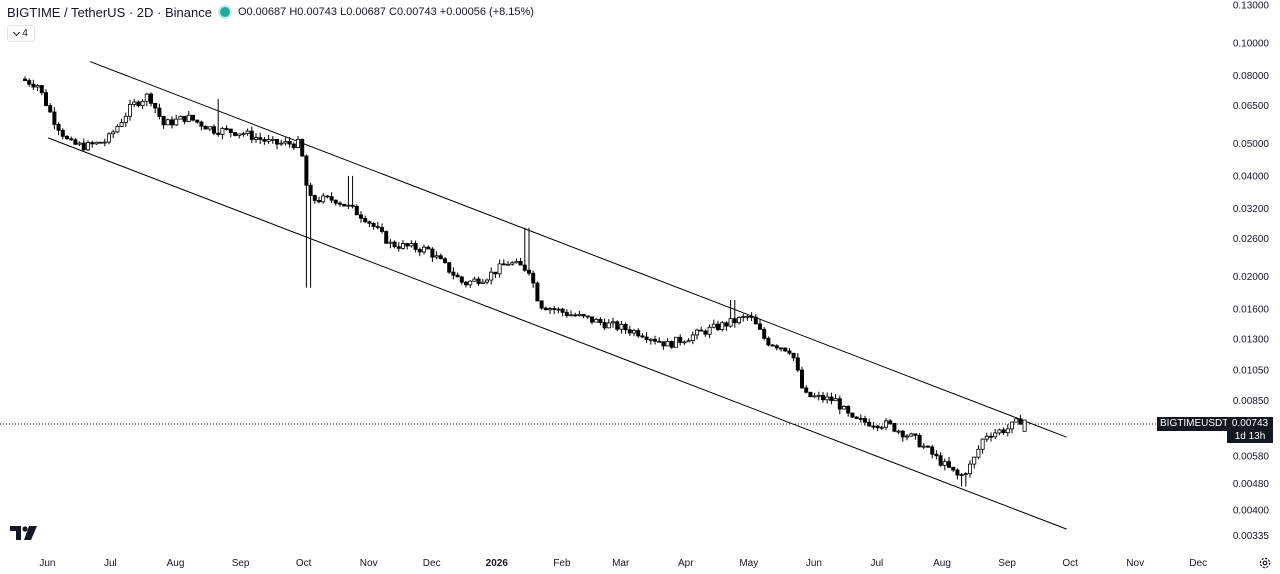  Describe the element at coordinates (1265, 563) in the screenshot. I see `settings-gear-icon` at that location.